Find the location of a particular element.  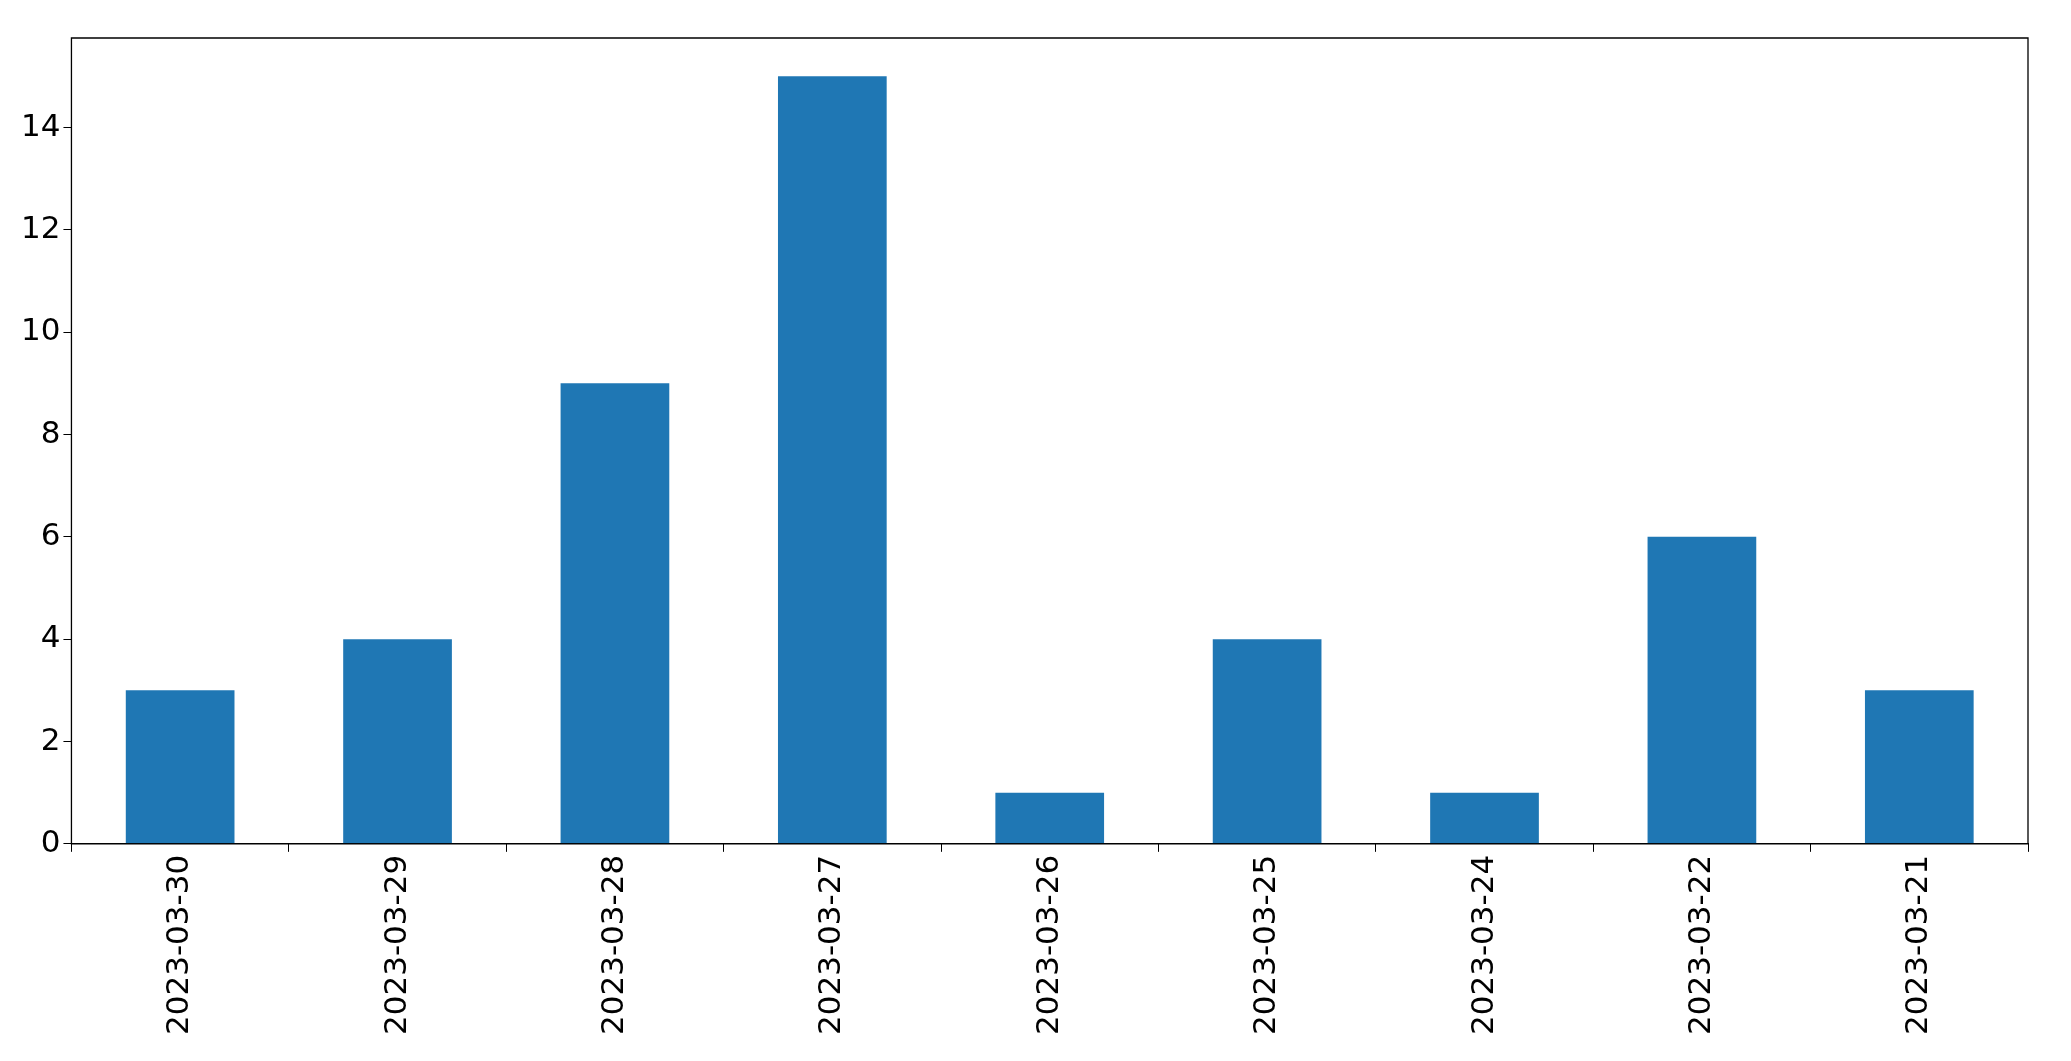

y-tick-label: 10 is located at coordinates (40, 329).